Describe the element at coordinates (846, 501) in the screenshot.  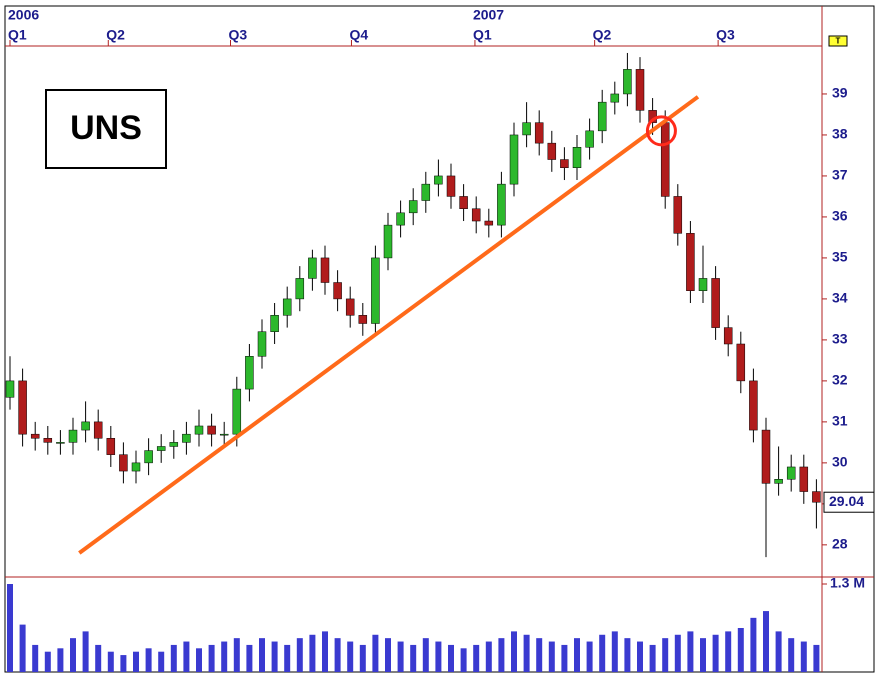
I see `last-price-label: 29.04` at that location.